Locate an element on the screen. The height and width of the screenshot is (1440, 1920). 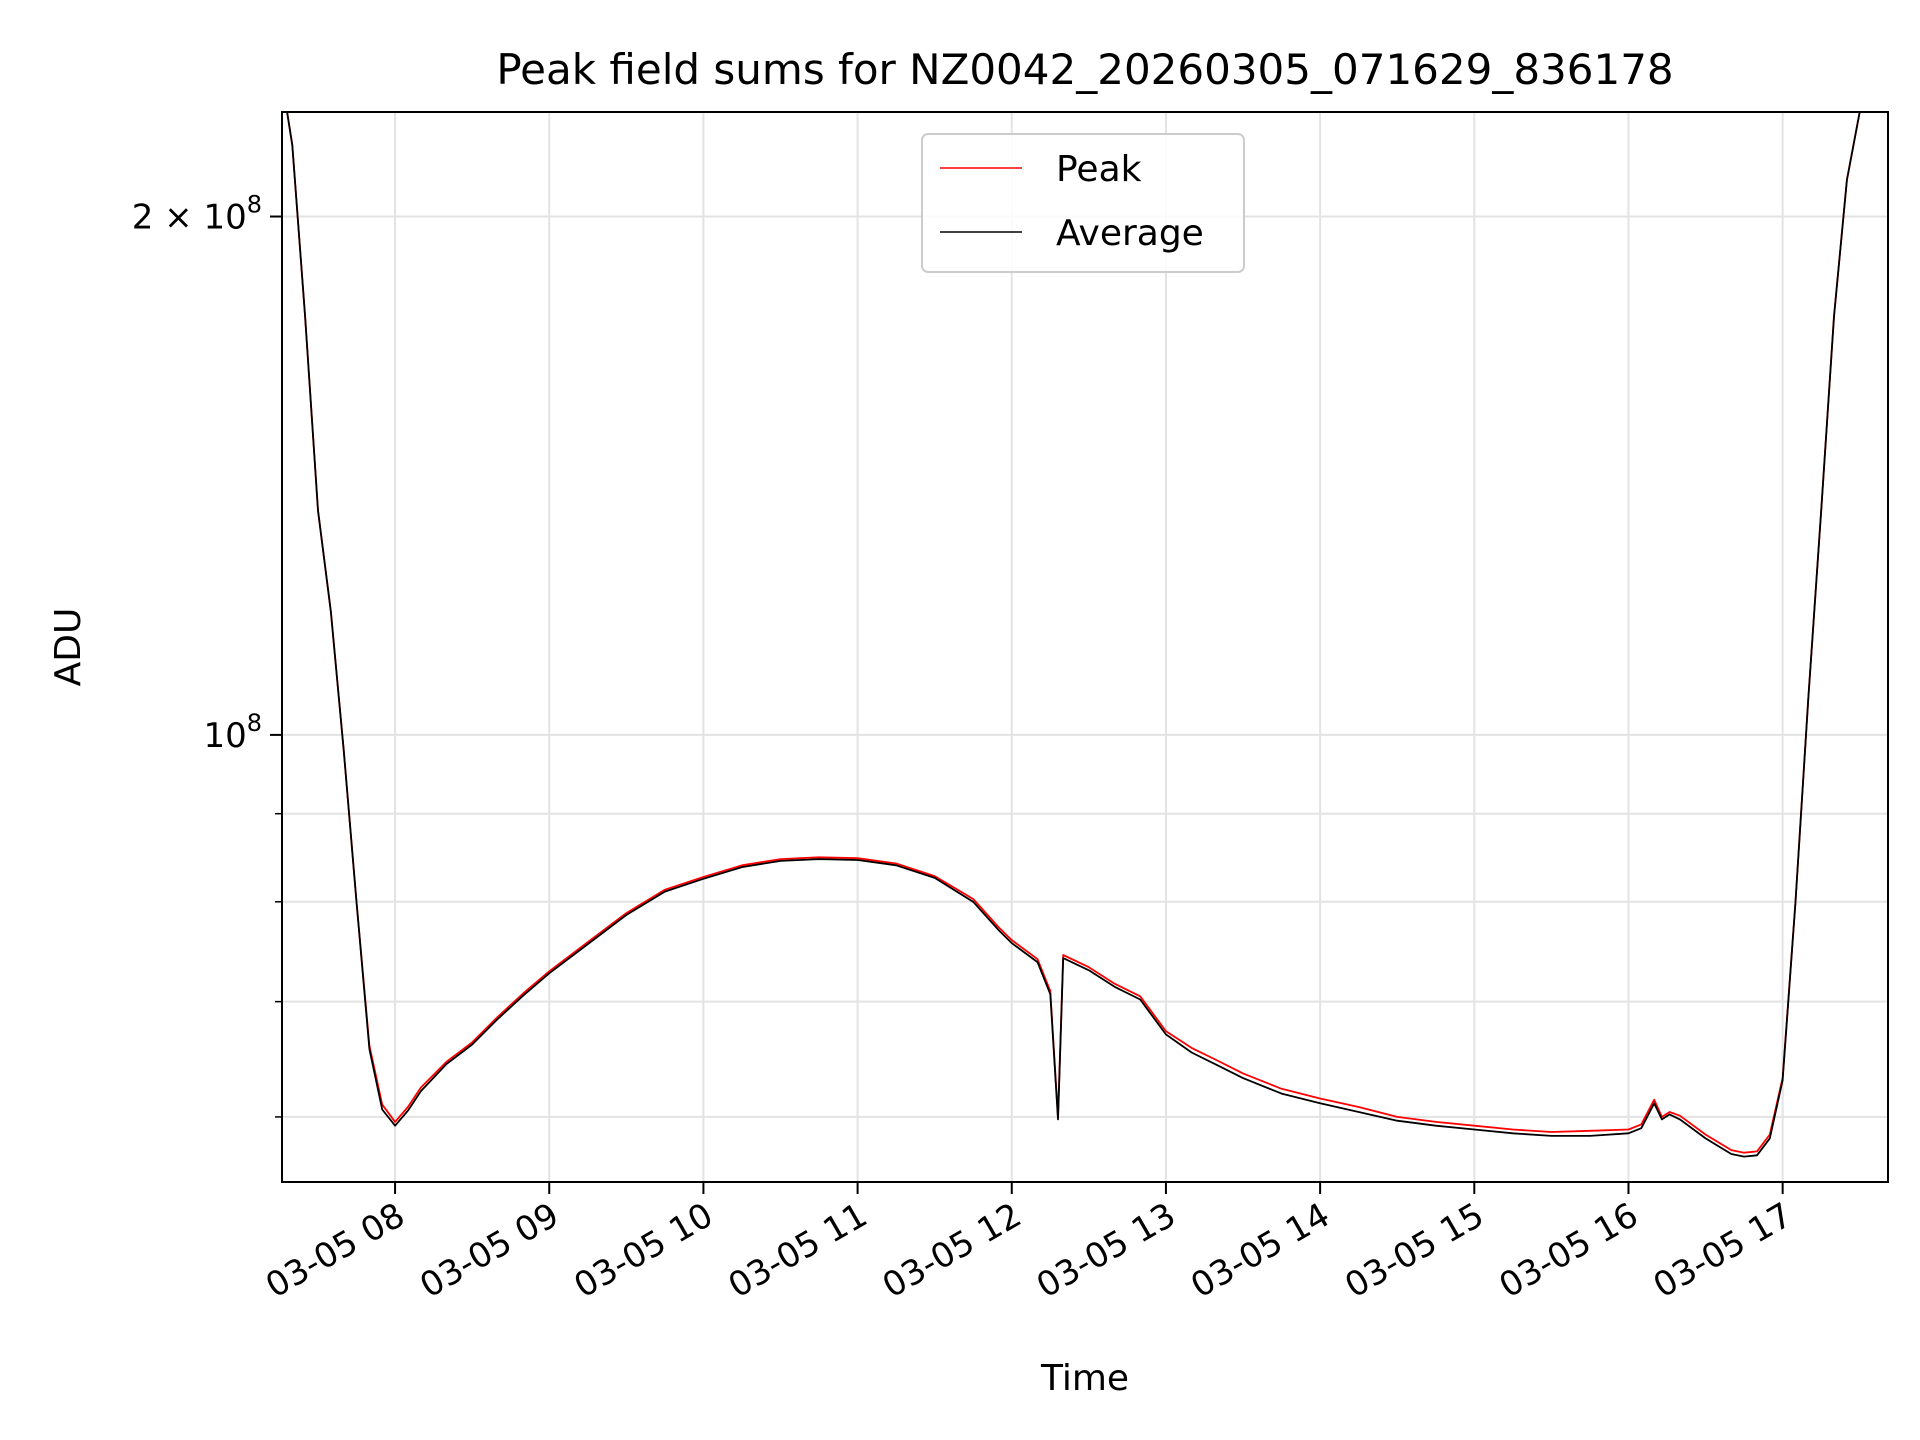
y-axis-label: ADU is located at coordinates (68, 647).